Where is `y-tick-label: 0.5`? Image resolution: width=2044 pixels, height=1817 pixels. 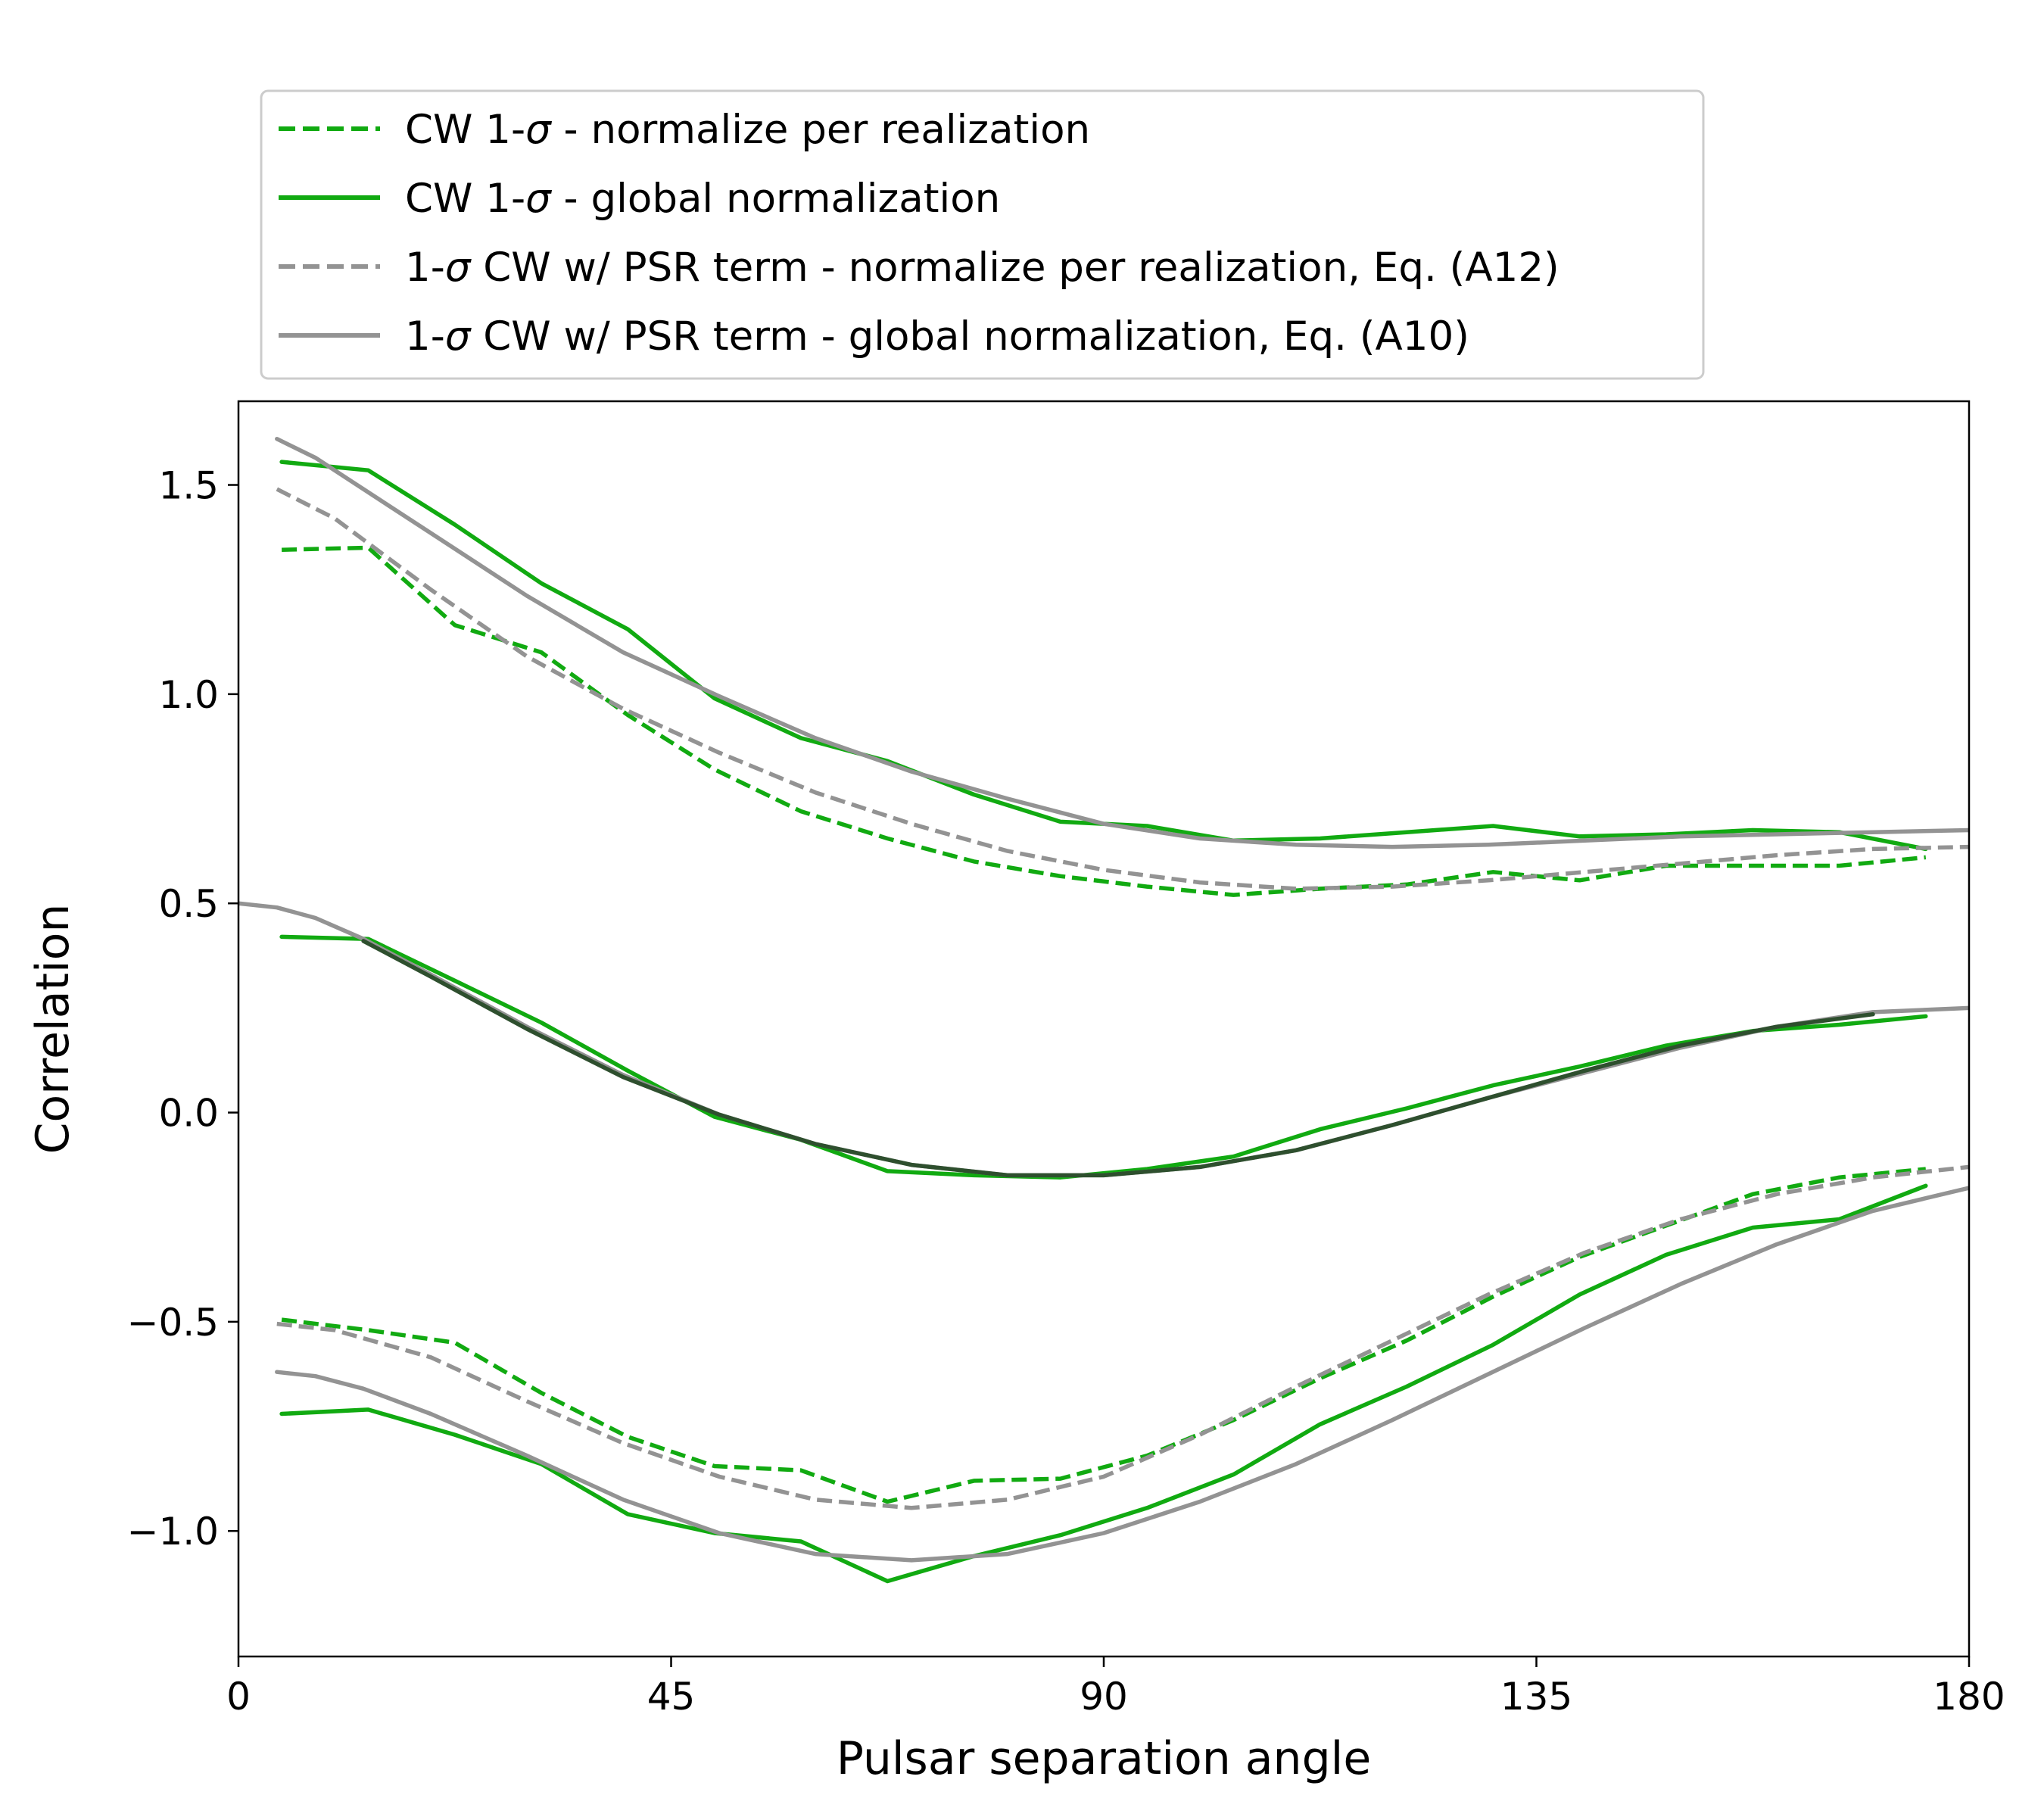
y-tick-label: 0.5 is located at coordinates (188, 904).